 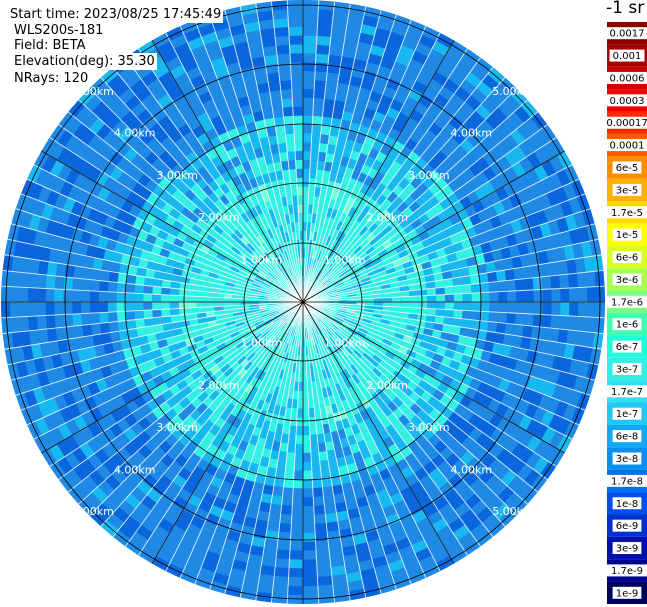 What do you see at coordinates (50, 45) in the screenshot?
I see `field-name: Field: BETA` at bounding box center [50, 45].